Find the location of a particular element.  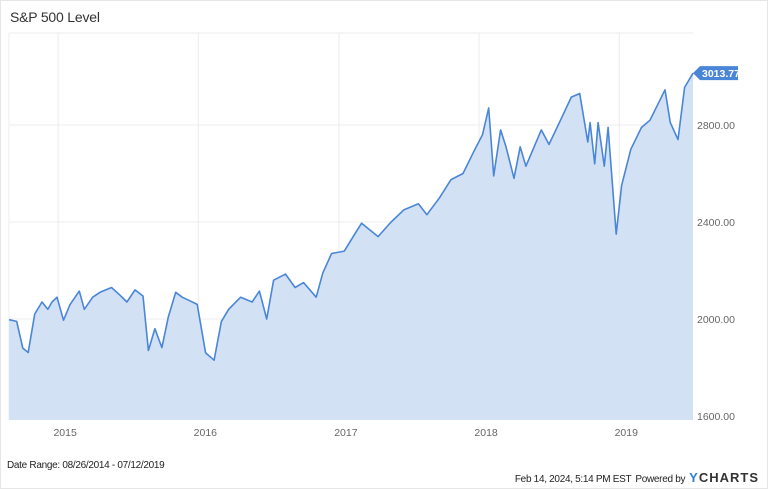

ycharts-logo-y-icon: Y is located at coordinates (694, 477).